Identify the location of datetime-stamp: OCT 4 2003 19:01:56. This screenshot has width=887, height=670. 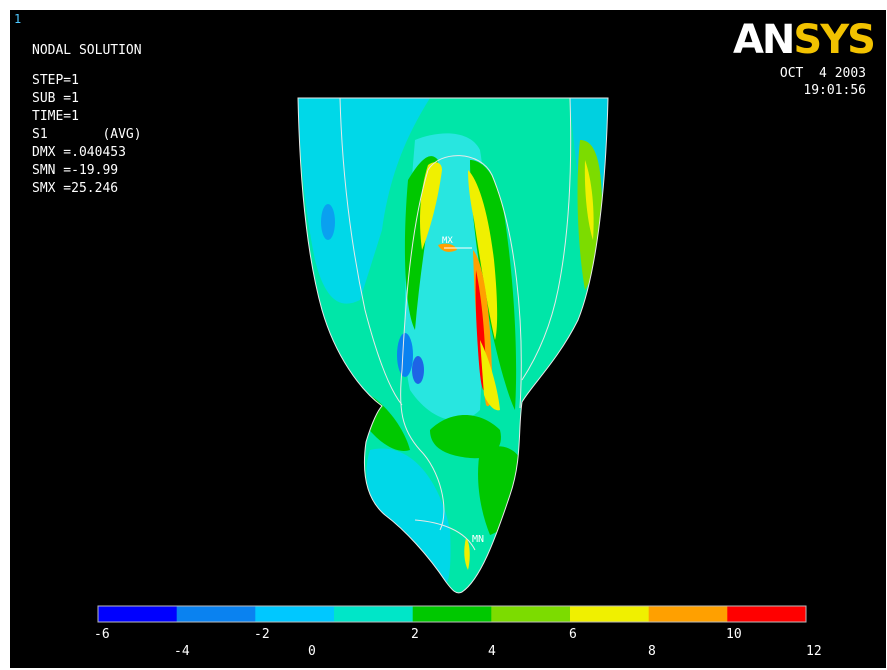
(823, 82).